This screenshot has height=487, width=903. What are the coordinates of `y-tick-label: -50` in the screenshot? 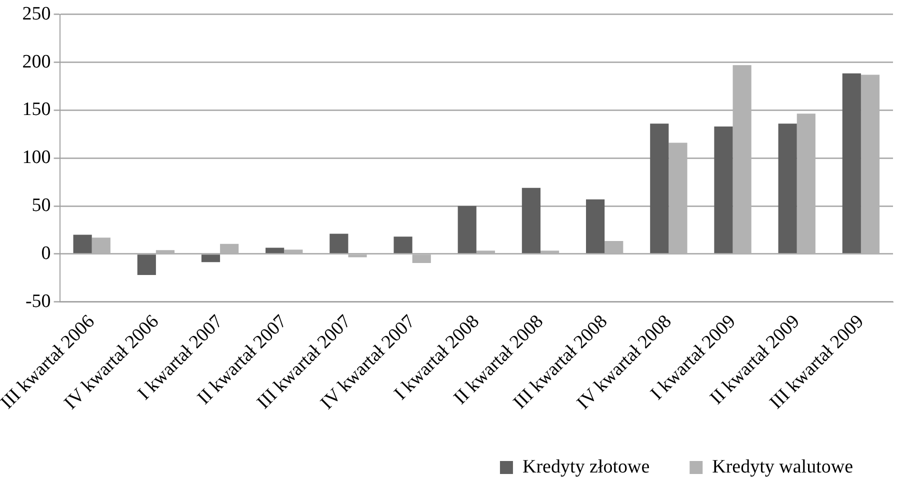 It's located at (38, 301).